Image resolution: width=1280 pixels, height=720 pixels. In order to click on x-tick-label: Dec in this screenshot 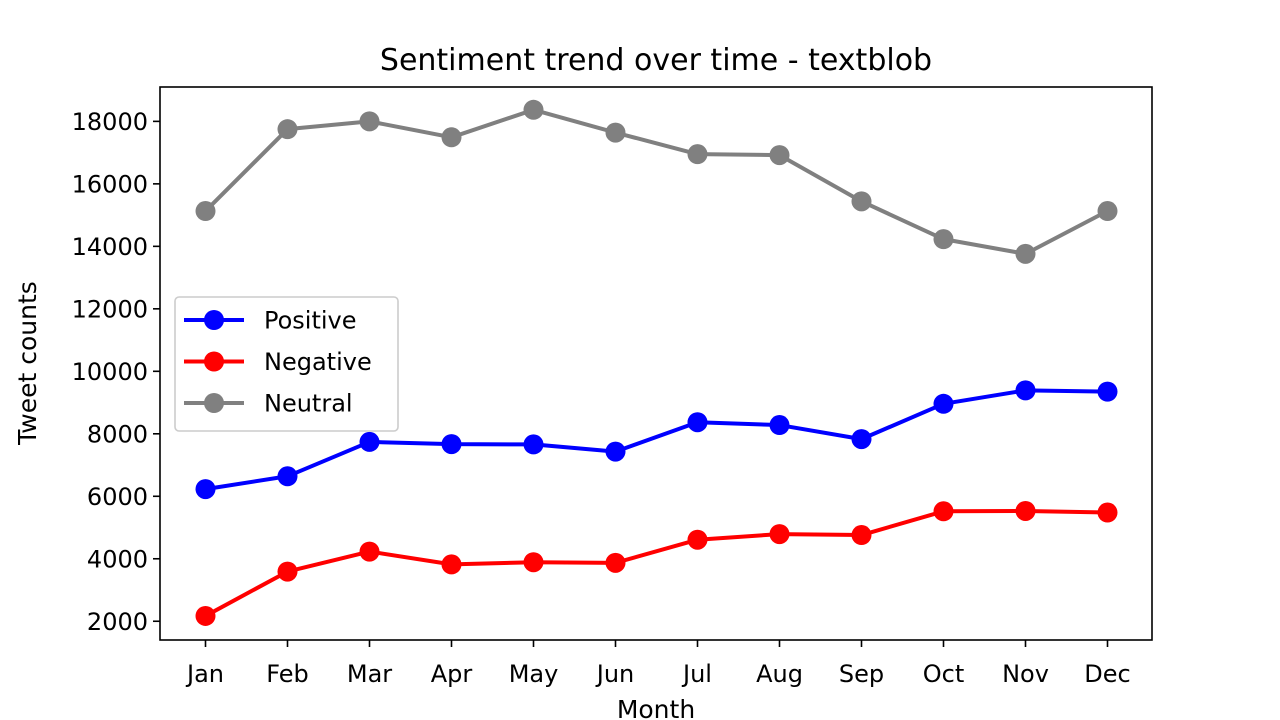, I will do `click(1107, 674)`.